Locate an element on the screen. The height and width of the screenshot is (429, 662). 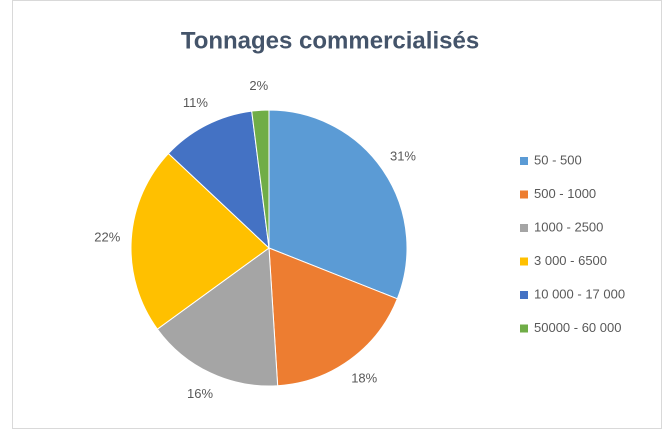
data-label: 22% is located at coordinates (107, 236).